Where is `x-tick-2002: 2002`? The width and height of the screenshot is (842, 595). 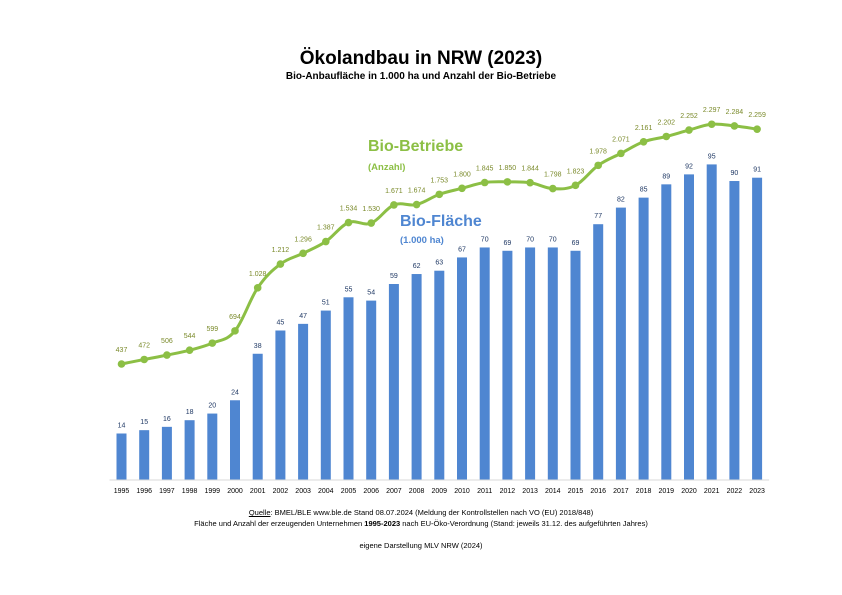 x-tick-2002: 2002 is located at coordinates (281, 491).